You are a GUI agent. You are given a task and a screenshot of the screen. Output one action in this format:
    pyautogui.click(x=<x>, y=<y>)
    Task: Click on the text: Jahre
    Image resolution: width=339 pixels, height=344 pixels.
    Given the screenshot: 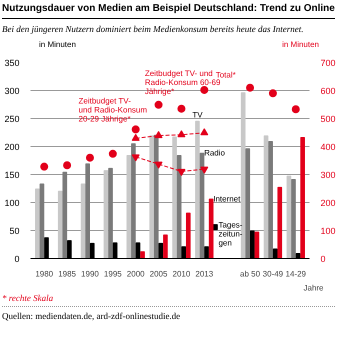 What is the action you would take?
    pyautogui.click(x=313, y=287)
    